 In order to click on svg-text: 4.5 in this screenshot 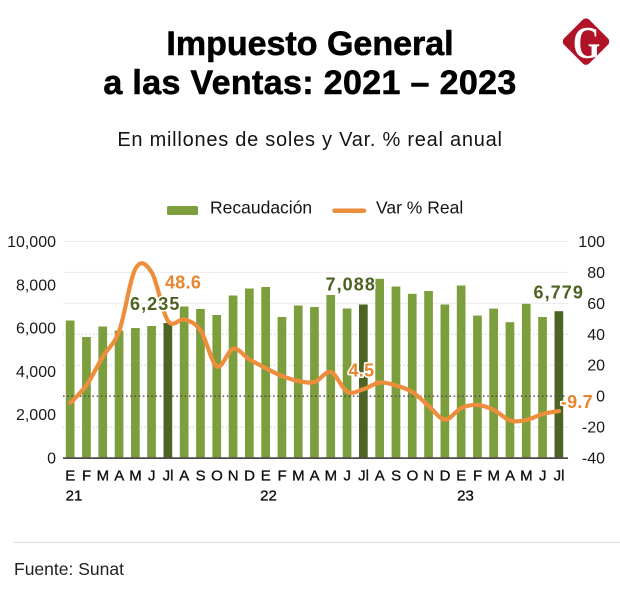, I will do `click(362, 371)`.